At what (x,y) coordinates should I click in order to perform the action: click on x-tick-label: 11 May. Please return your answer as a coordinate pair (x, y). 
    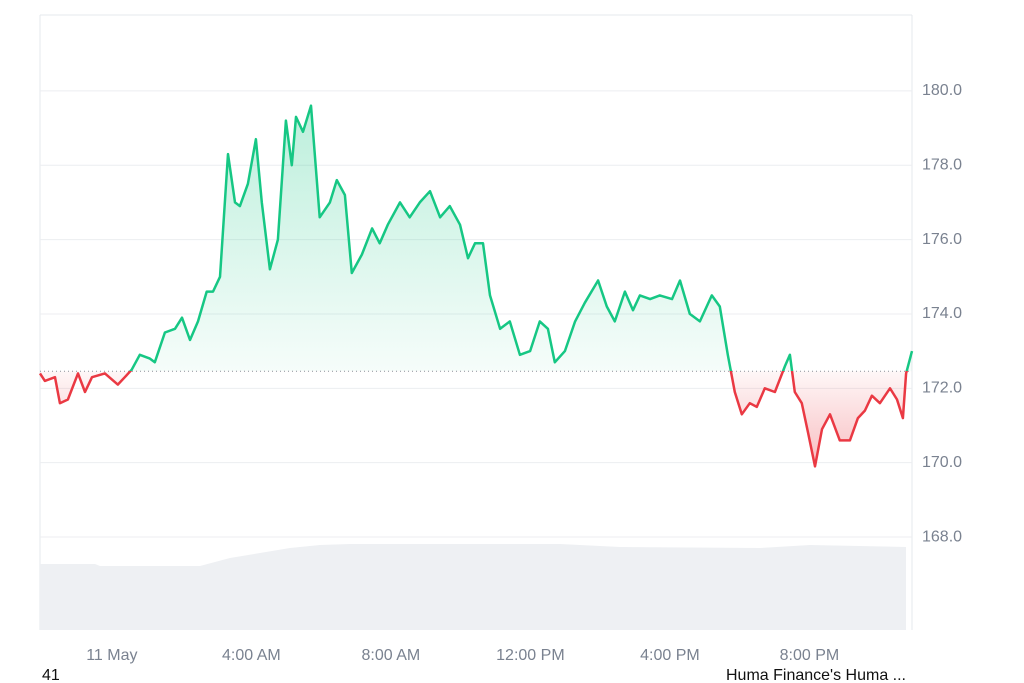
    Looking at the image, I should click on (111, 655).